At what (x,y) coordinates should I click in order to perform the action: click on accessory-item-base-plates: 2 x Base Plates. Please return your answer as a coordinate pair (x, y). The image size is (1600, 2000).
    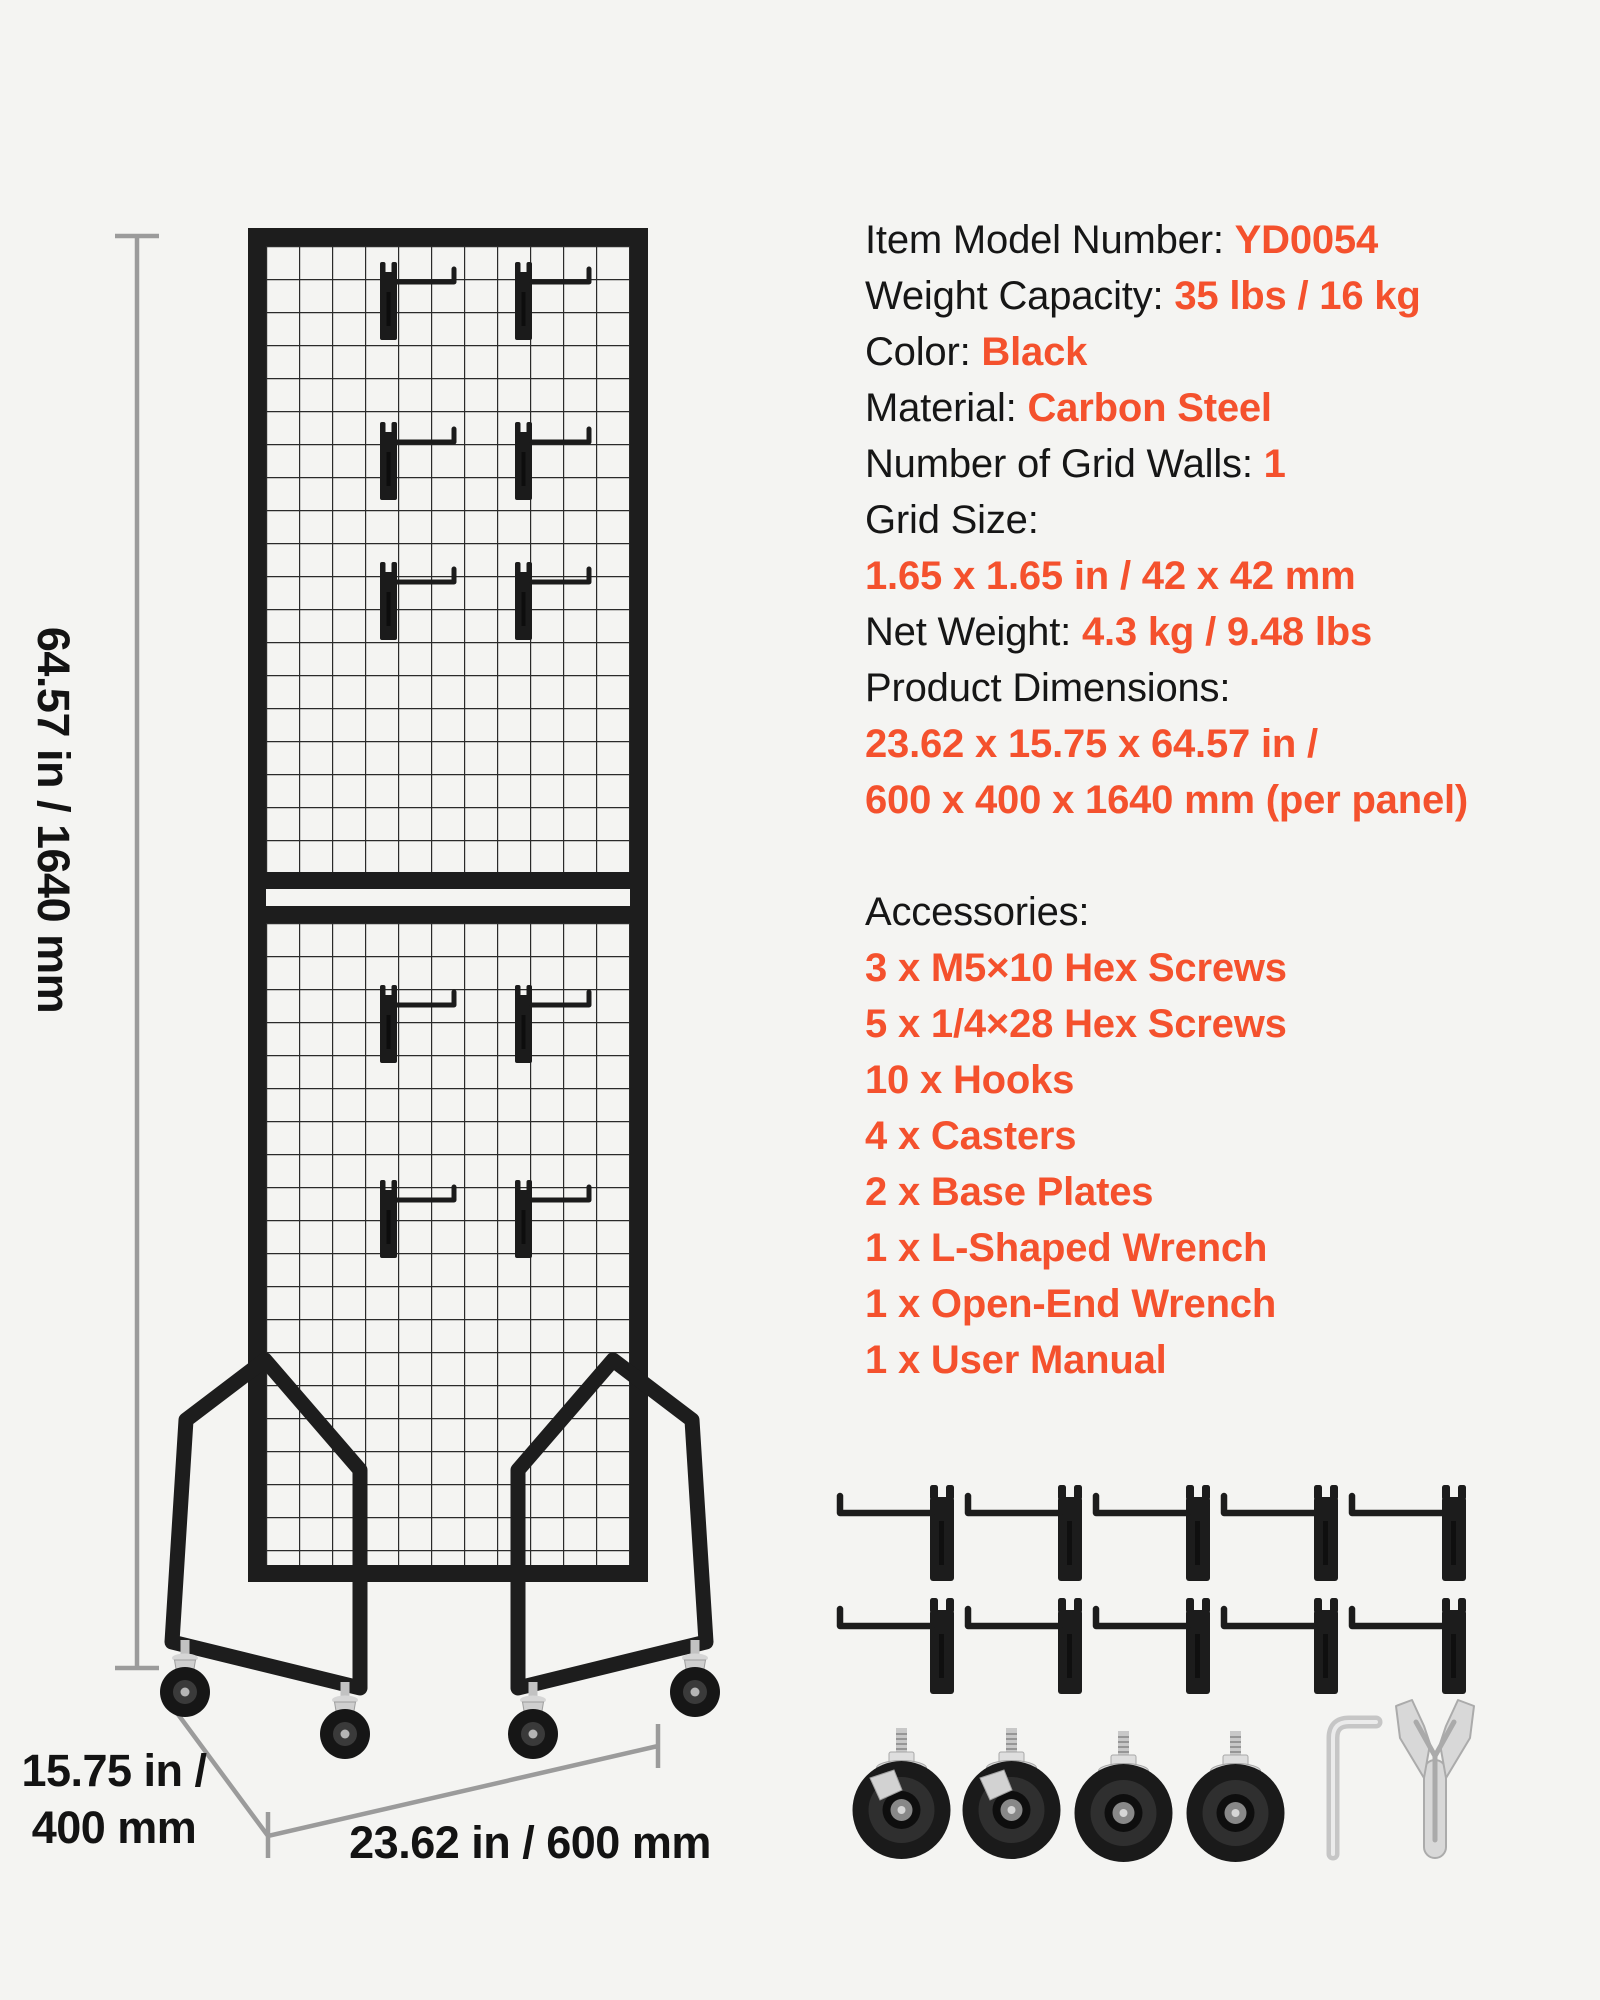
    Looking at the image, I should click on (1009, 1192).